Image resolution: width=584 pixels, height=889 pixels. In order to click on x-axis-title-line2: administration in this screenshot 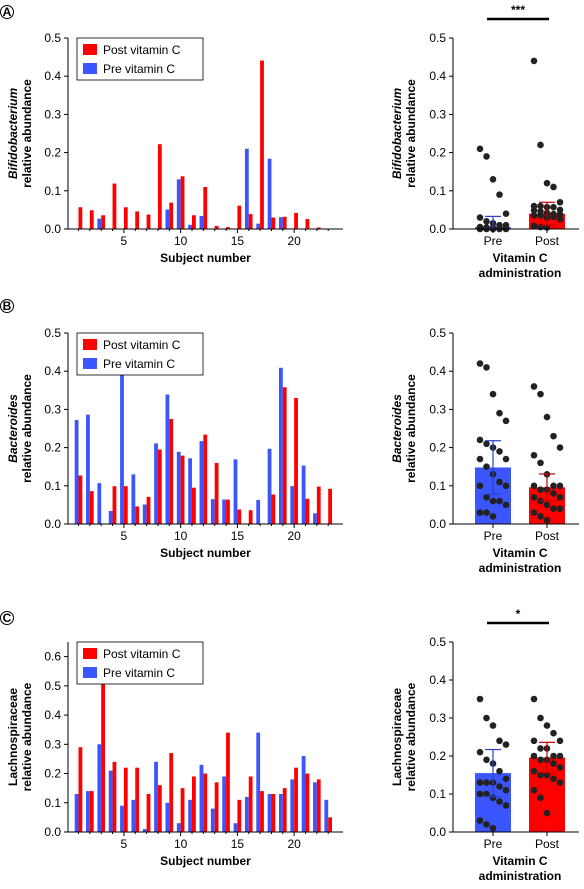, I will do `click(520, 273)`.